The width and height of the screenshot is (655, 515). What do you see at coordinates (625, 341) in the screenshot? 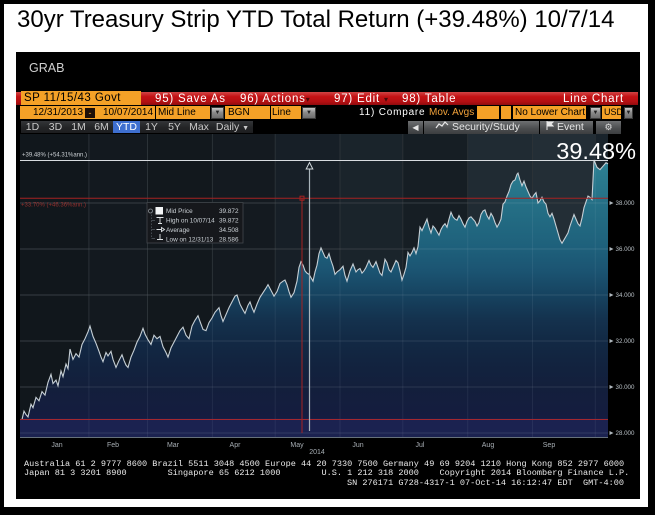
I see `svg-text: 32.000` at bounding box center [625, 341].